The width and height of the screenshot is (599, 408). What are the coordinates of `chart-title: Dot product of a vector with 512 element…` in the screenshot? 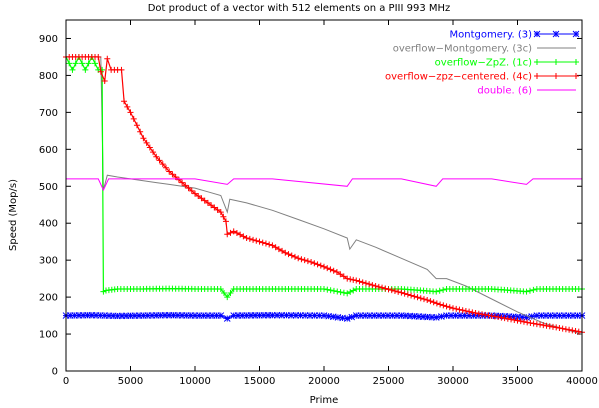 It's located at (299, 8).